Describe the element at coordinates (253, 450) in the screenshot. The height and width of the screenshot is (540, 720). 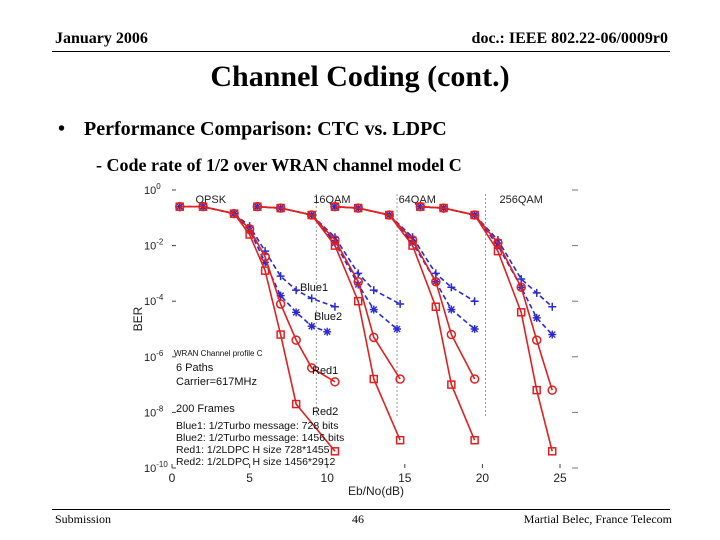
I see `legend-entry: Red1: 1/2LDPC H size 728*1455` at that location.